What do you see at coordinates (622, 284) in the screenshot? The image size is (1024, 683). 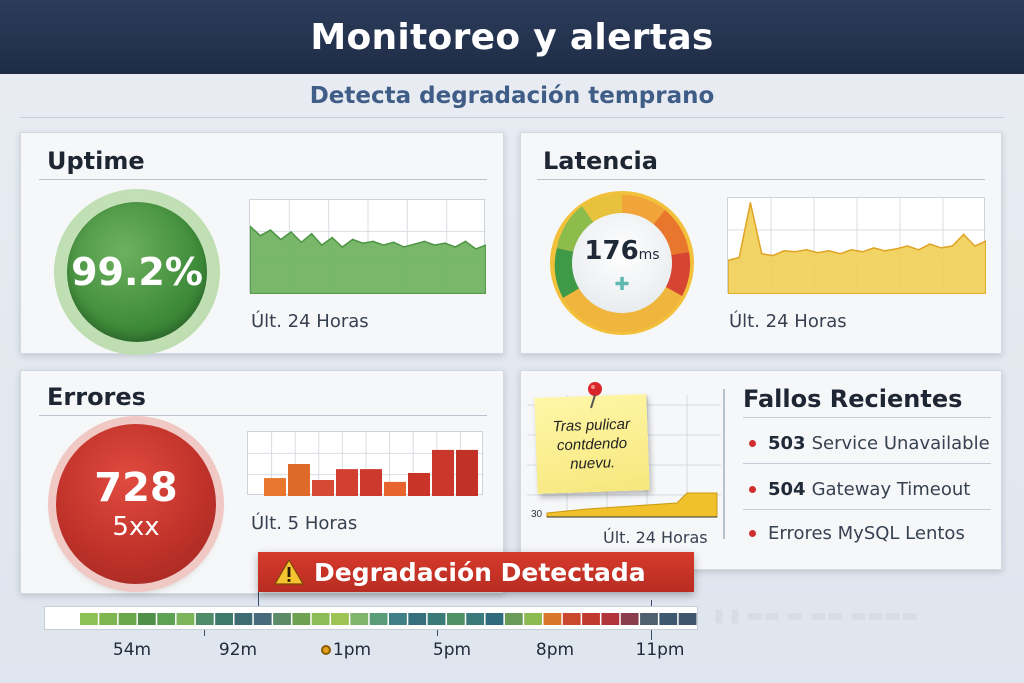 I see `gauge-pointer-icon: ✚` at bounding box center [622, 284].